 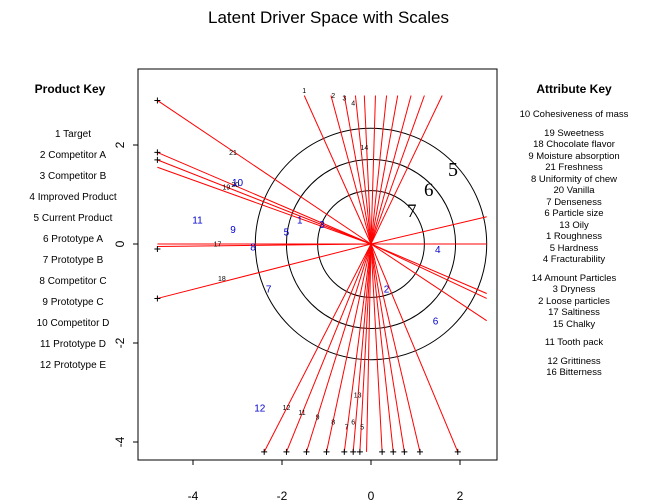 I want to click on product-key-item: 5 Current Product, so click(x=73, y=218).